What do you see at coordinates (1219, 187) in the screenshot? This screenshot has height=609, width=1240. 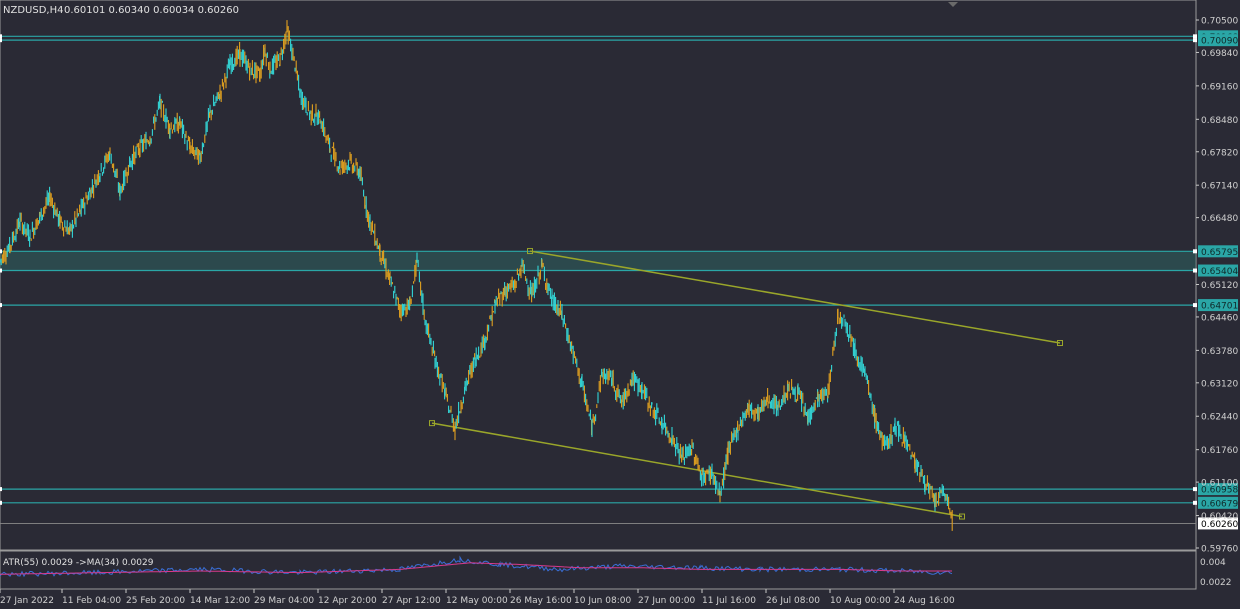 I see `price-tick-label: 0.67140` at bounding box center [1219, 187].